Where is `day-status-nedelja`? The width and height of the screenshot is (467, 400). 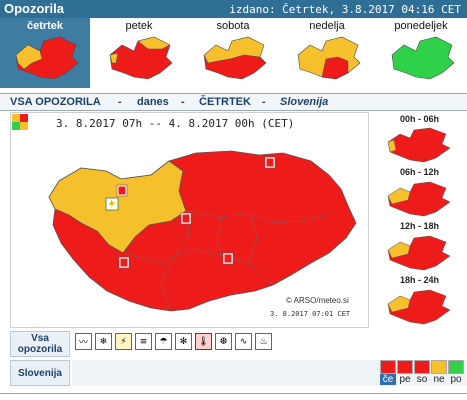 day-status-nedelja is located at coordinates (439, 367).